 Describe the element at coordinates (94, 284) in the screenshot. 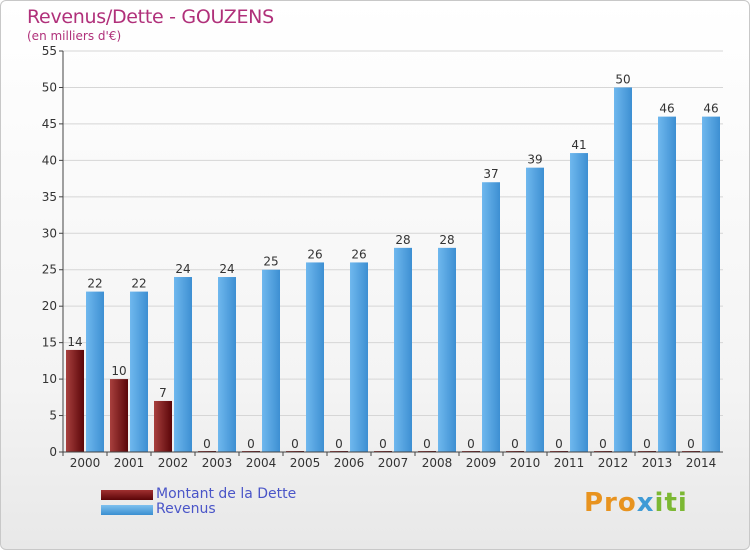

I see `label-revenus-2000: 22` at that location.